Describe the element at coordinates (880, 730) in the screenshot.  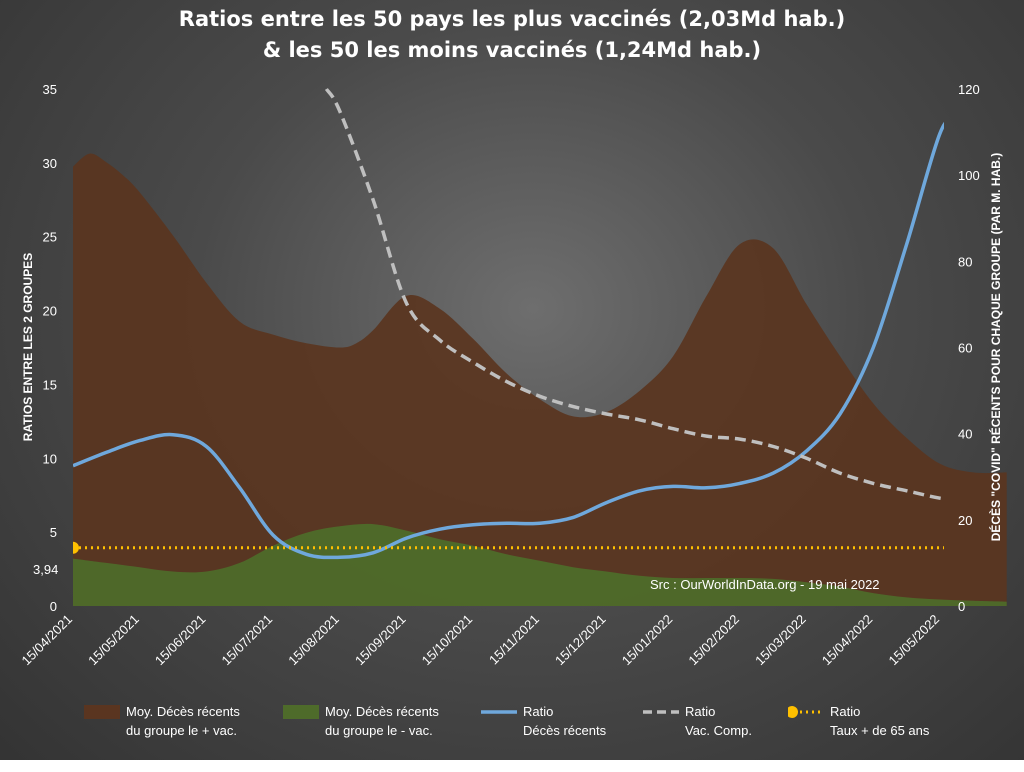
I see `legend-sublabel: Taux + de 65 ans` at that location.